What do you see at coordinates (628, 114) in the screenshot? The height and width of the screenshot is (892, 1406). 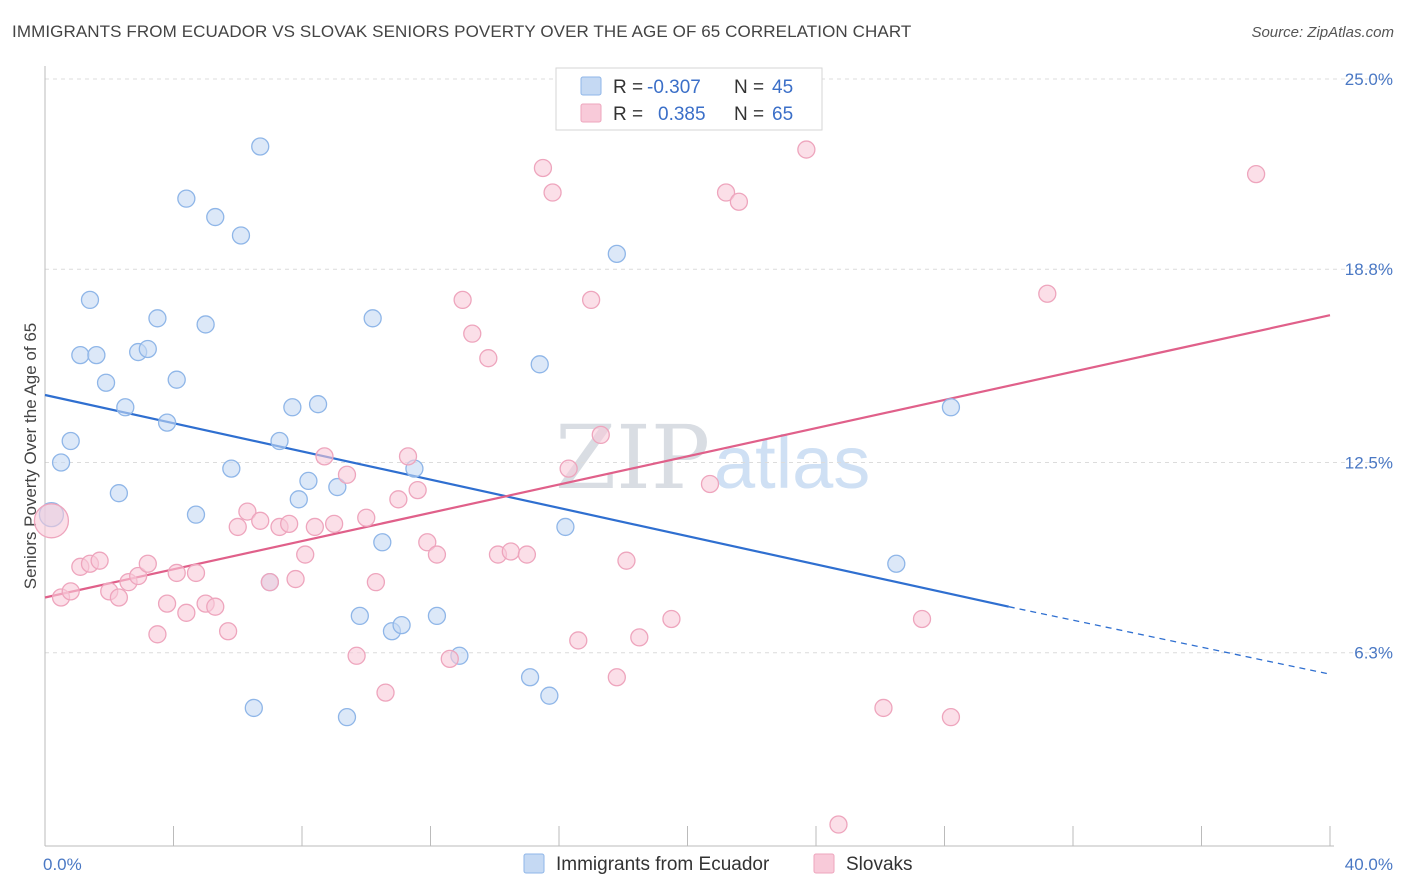 I see `legend-r-label-slovaks: R =` at bounding box center [628, 114].